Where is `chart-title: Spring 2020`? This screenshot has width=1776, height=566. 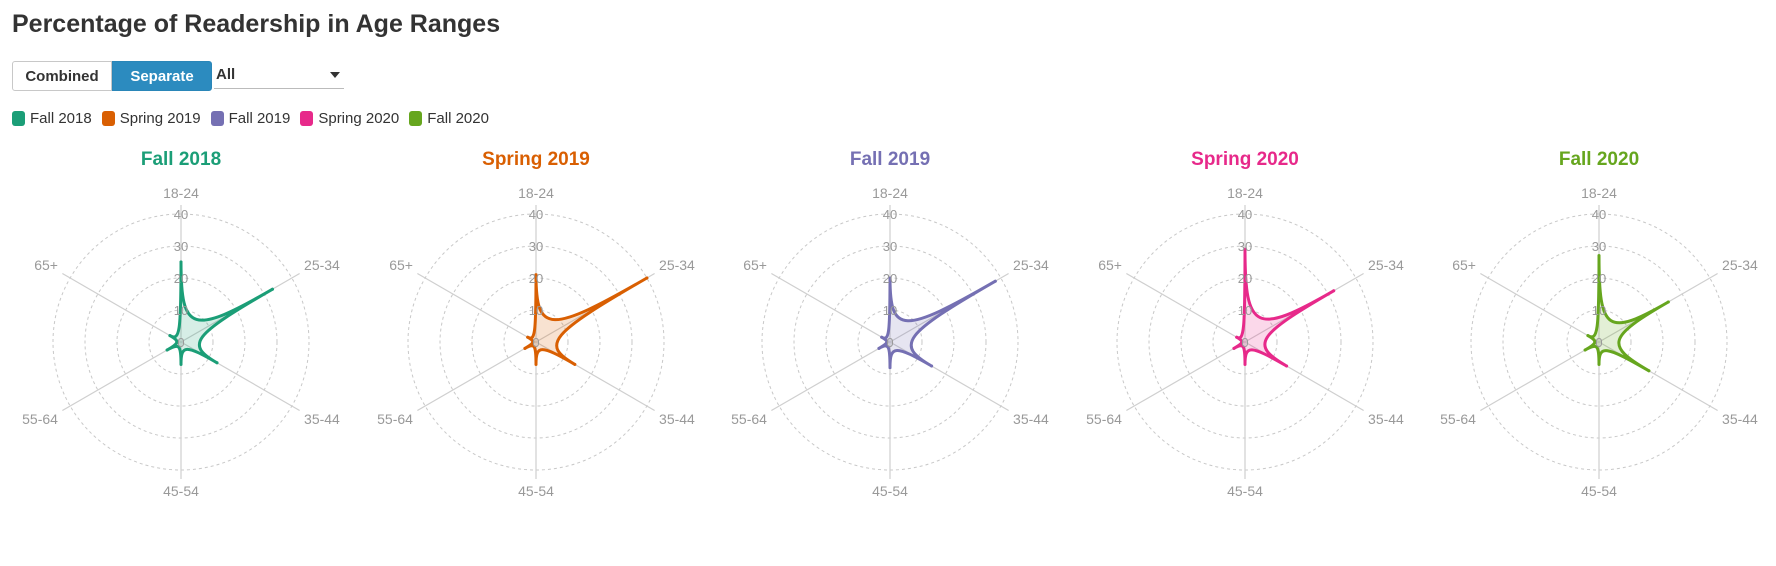
chart-title: Spring 2020 is located at coordinates (1245, 159).